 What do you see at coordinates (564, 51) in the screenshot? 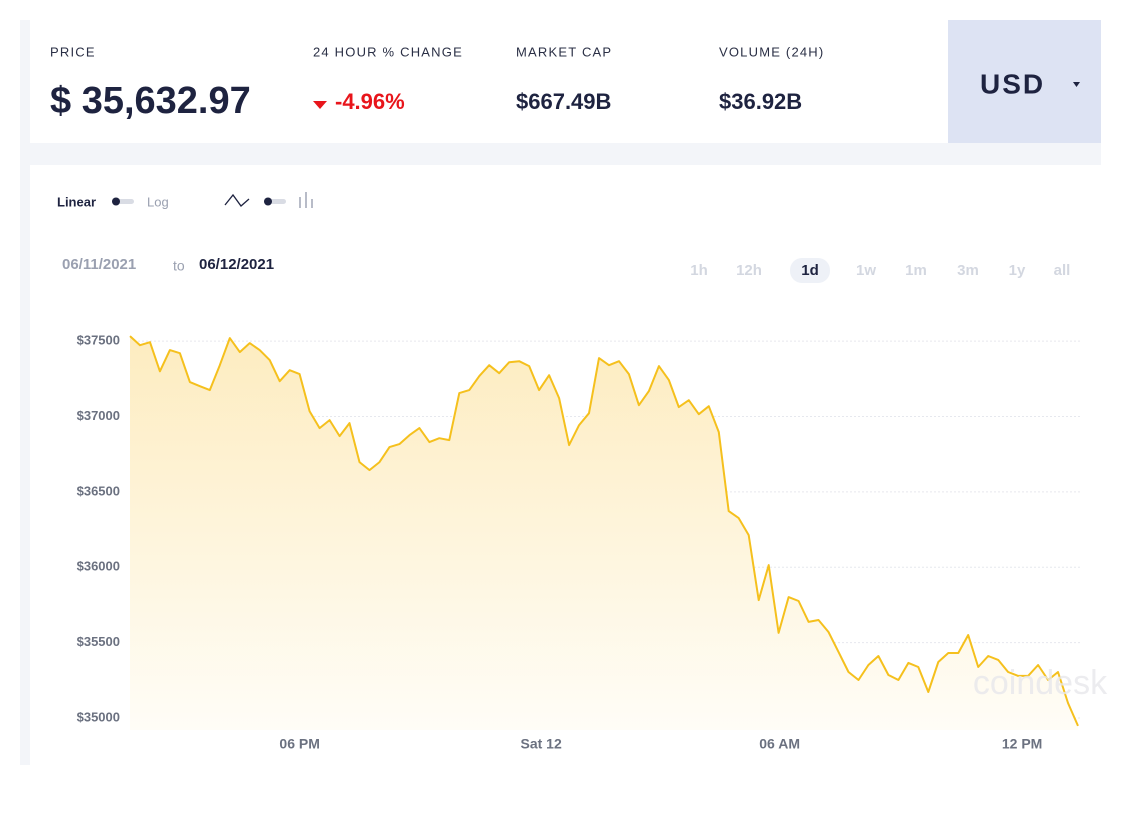
I see `cap-label: MARKET CAP` at bounding box center [564, 51].